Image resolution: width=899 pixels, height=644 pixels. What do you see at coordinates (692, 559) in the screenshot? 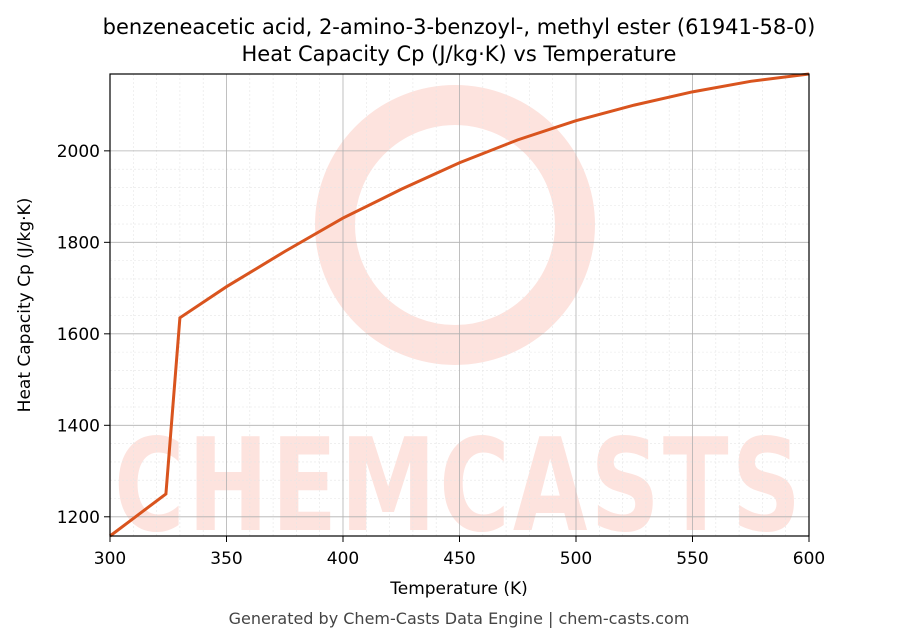
I see `x-tick-label: 550` at bounding box center [692, 559].